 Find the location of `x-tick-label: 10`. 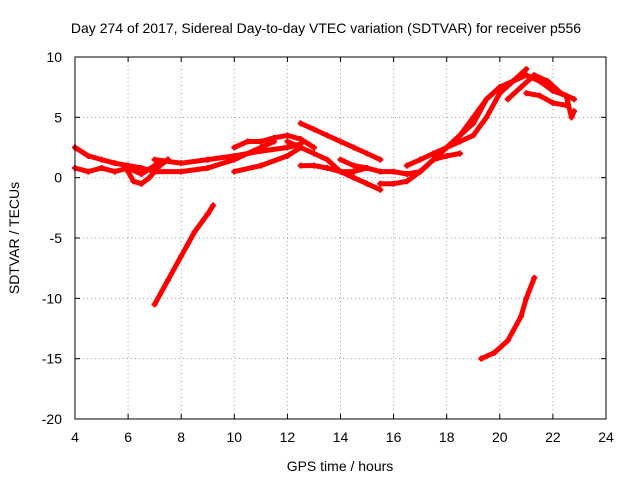

x-tick-label: 10 is located at coordinates (235, 437).